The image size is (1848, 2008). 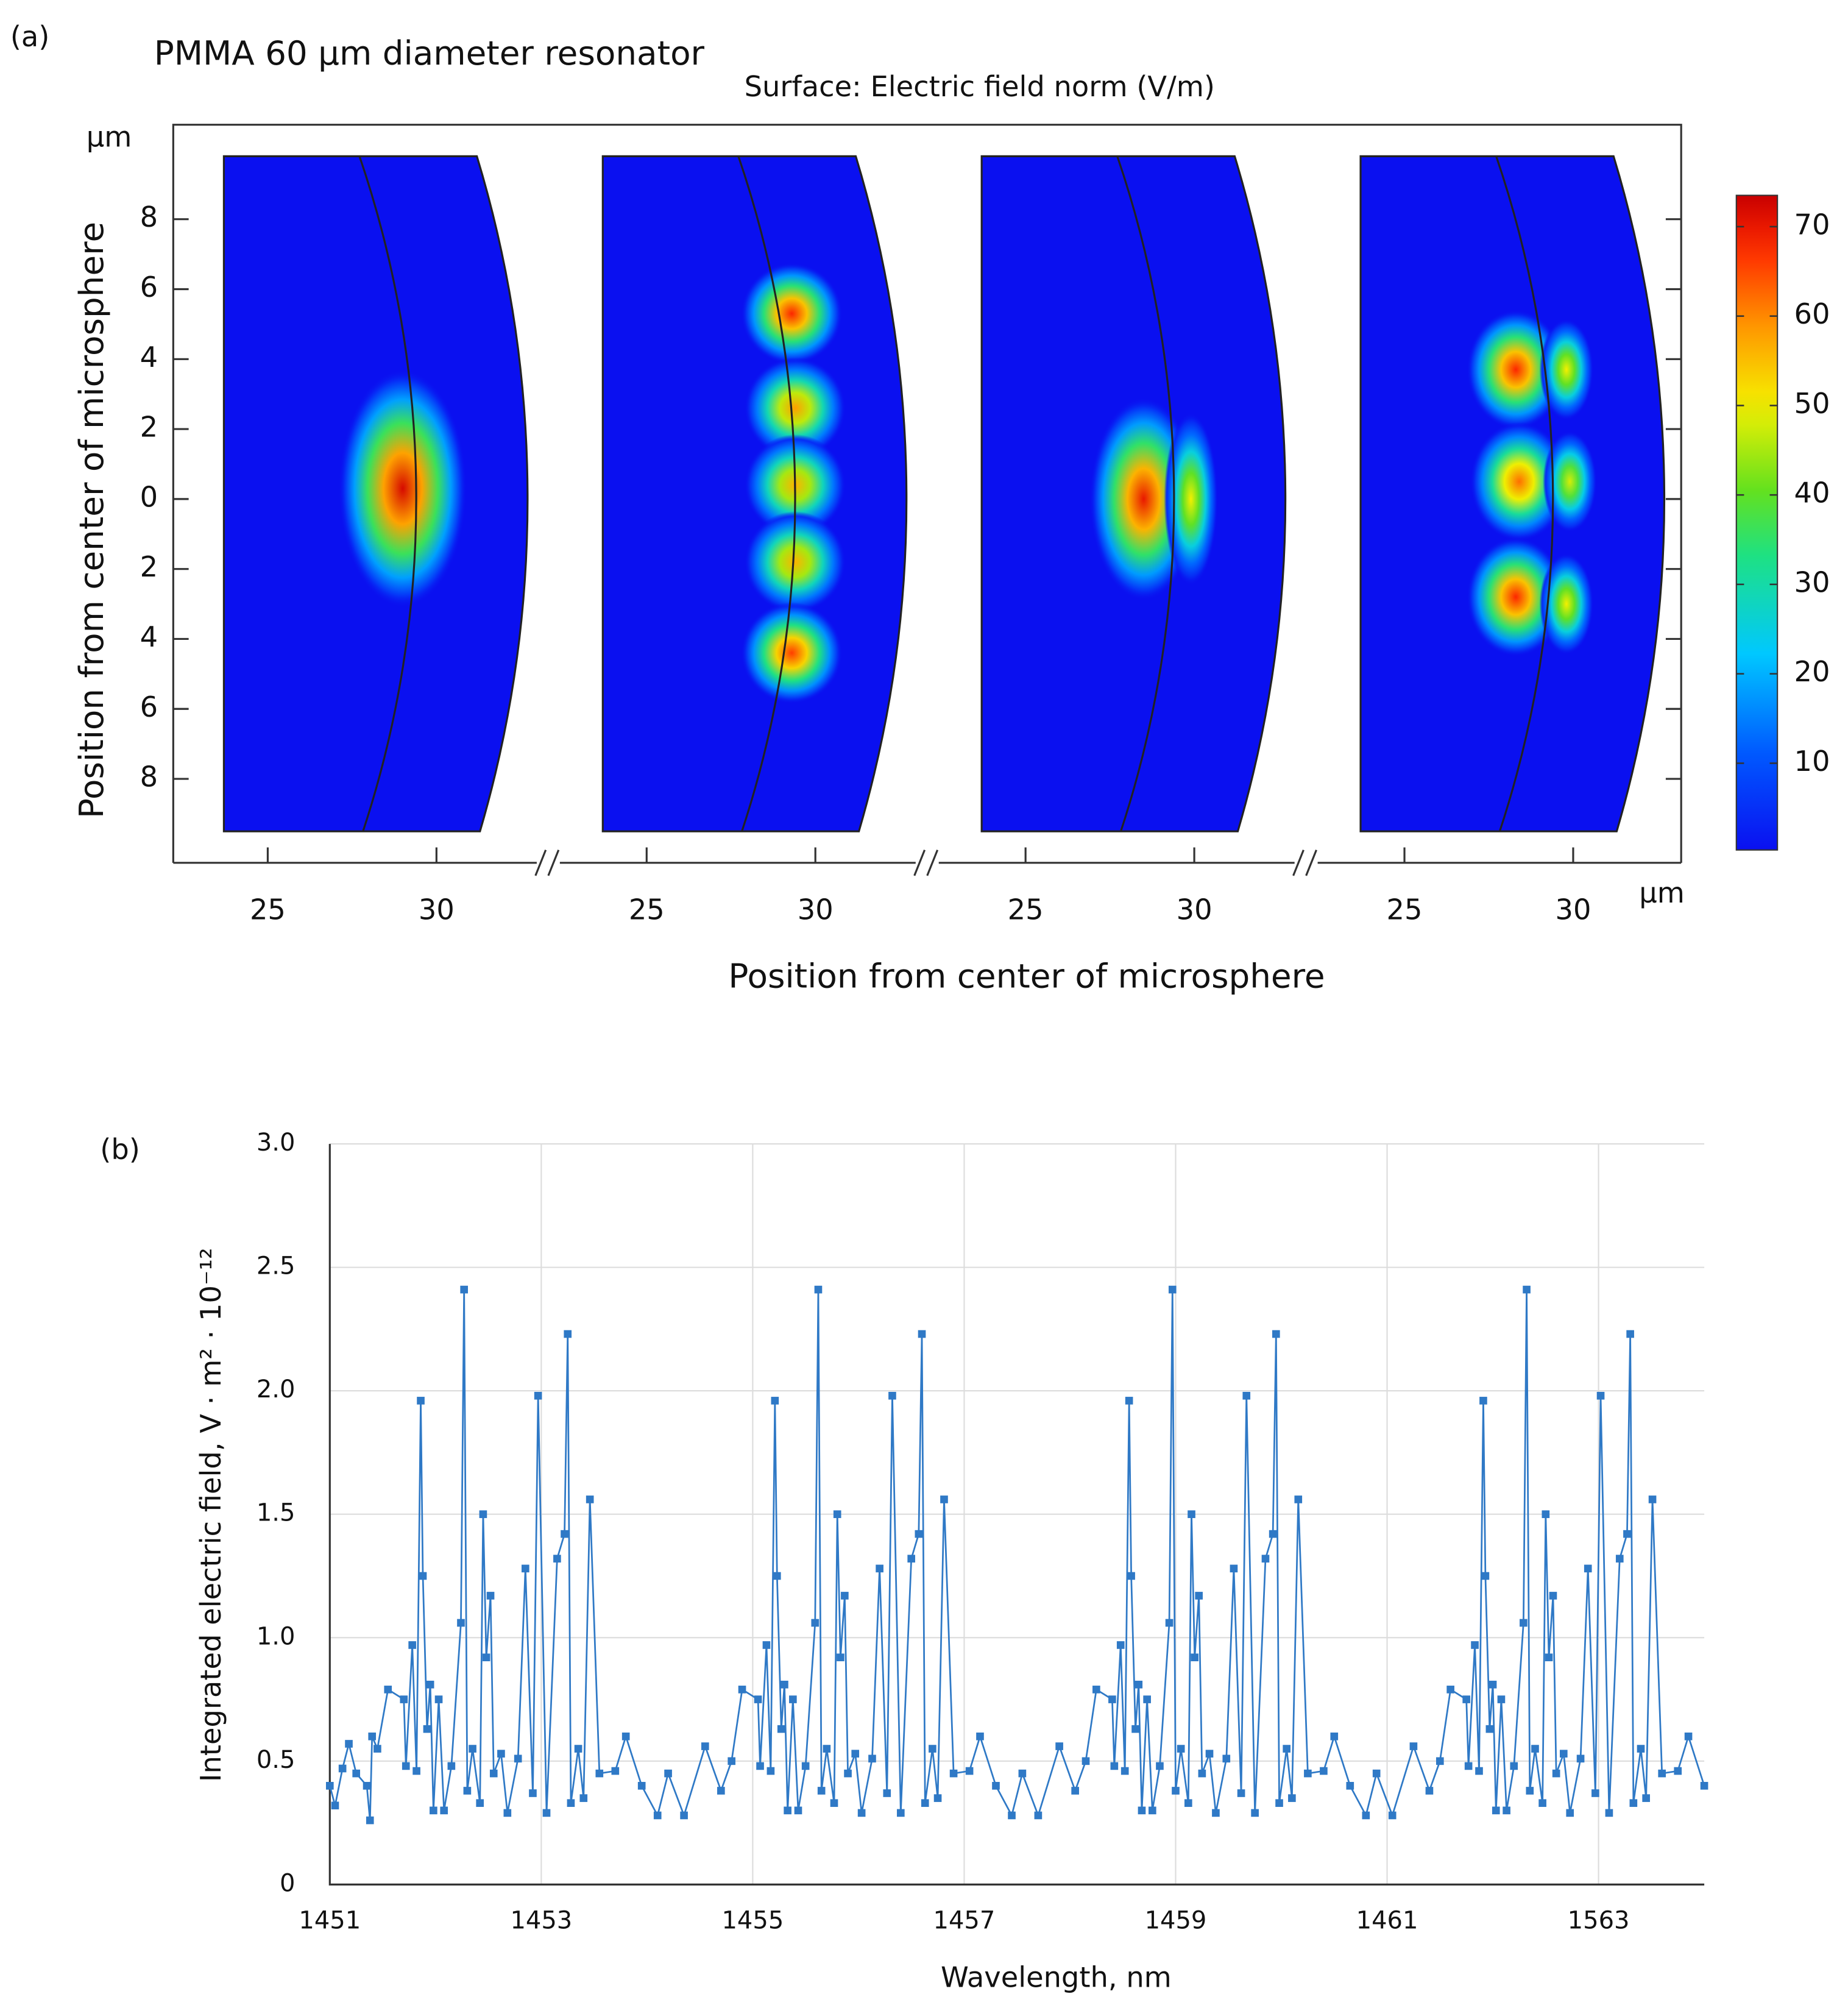 What do you see at coordinates (816, 909) in the screenshot?
I see `x-tick-label: 30` at bounding box center [816, 909].